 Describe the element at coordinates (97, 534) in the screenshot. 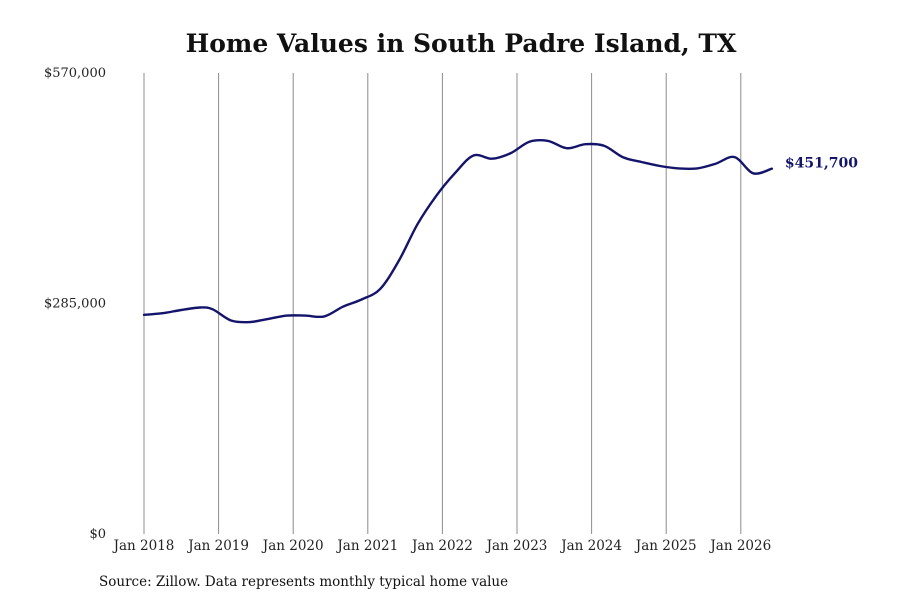

I see `y-tick-label: $0` at that location.